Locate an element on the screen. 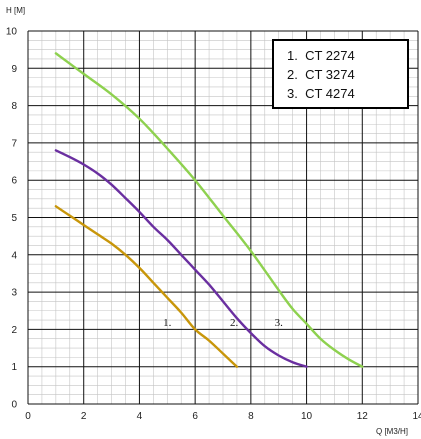 This screenshot has height=439, width=421. y-tick-label: 2 is located at coordinates (14, 330).